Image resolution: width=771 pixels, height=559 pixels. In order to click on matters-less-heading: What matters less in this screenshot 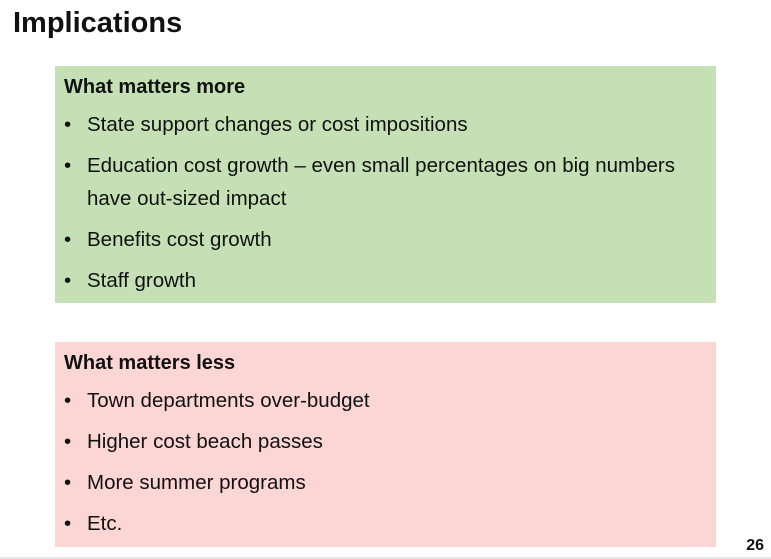, I will do `click(150, 363)`.